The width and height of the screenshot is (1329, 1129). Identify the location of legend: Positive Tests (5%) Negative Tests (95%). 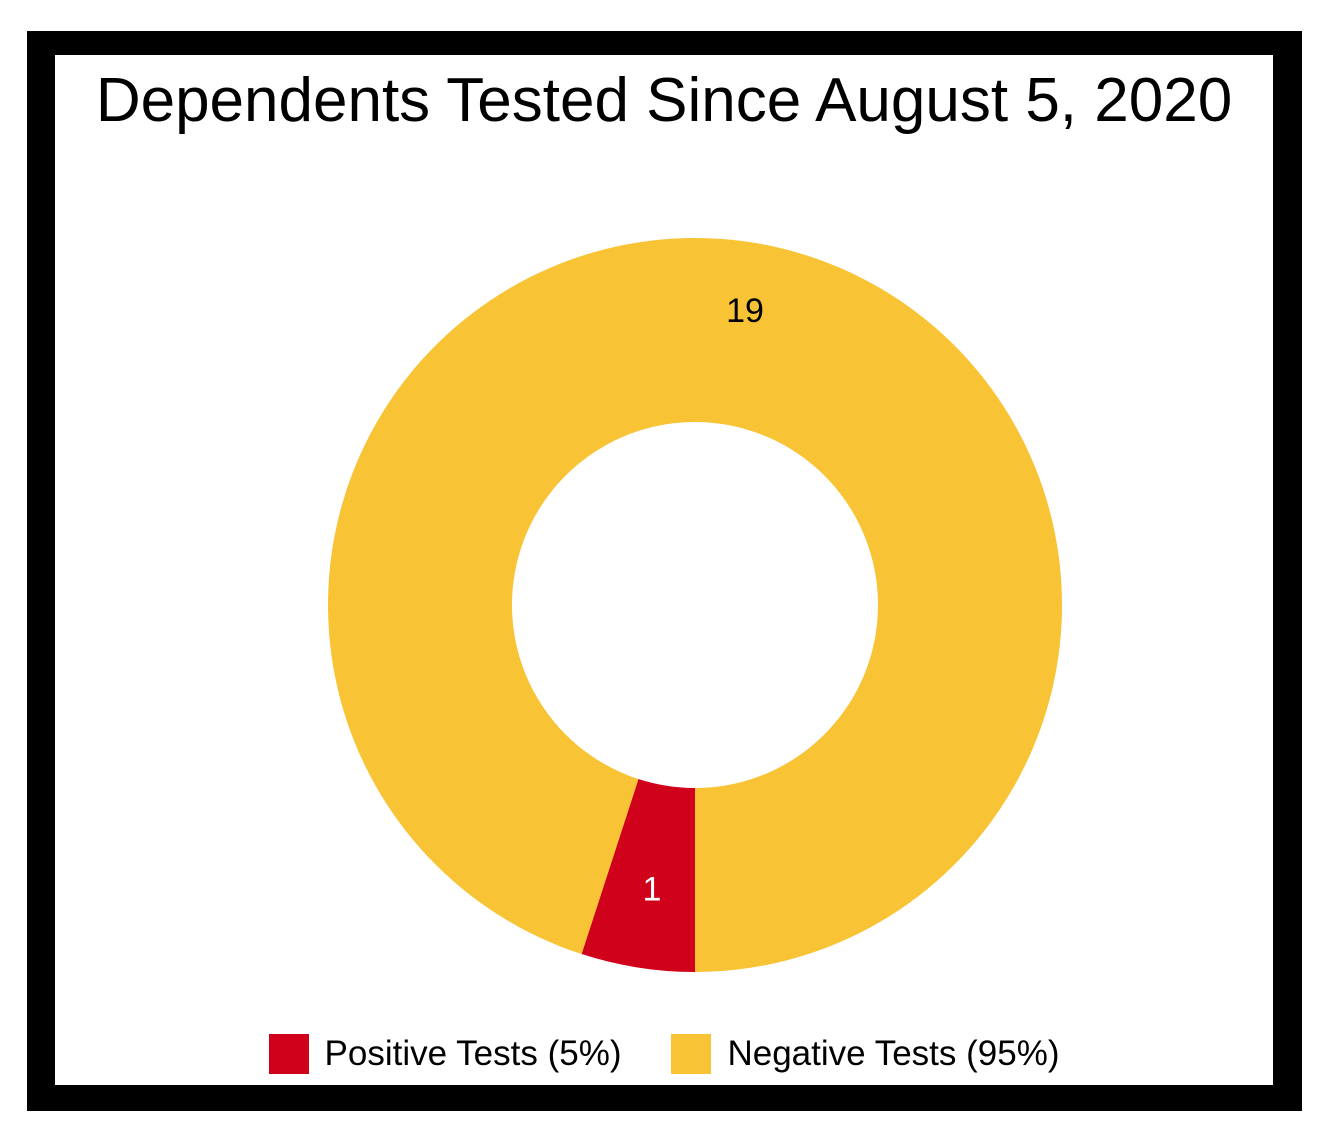
(664, 1054).